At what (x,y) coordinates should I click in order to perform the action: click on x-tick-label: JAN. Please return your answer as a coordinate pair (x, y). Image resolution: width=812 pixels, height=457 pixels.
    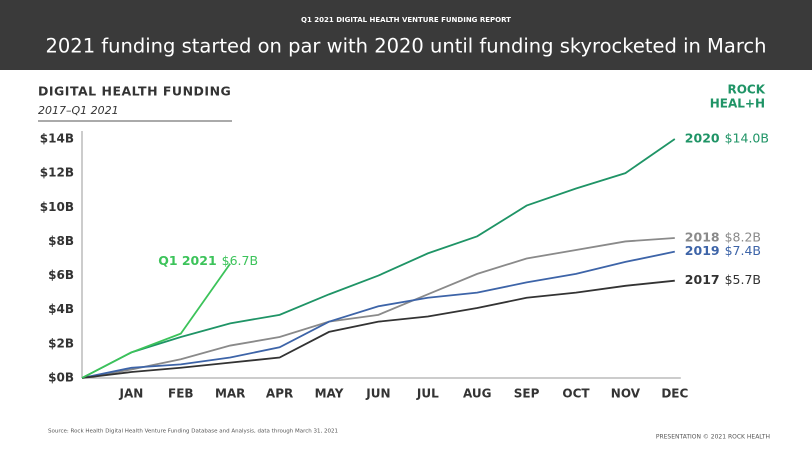
    Looking at the image, I should click on (131, 394).